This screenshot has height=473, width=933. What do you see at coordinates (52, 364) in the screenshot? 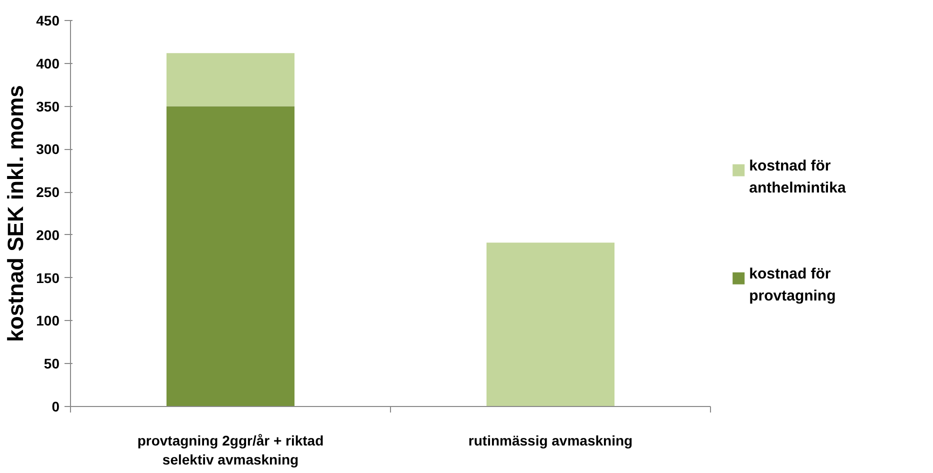
I see `y-tick-label: 50` at bounding box center [52, 364].